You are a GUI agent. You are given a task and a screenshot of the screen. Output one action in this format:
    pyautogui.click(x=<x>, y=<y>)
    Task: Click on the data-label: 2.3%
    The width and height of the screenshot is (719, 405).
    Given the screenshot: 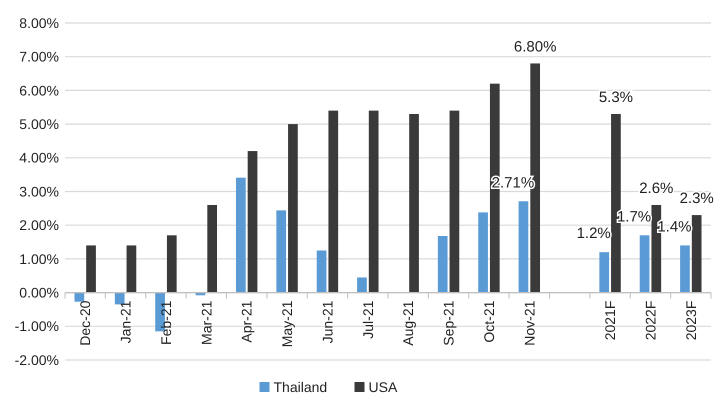 What is the action you would take?
    pyautogui.click(x=697, y=199)
    